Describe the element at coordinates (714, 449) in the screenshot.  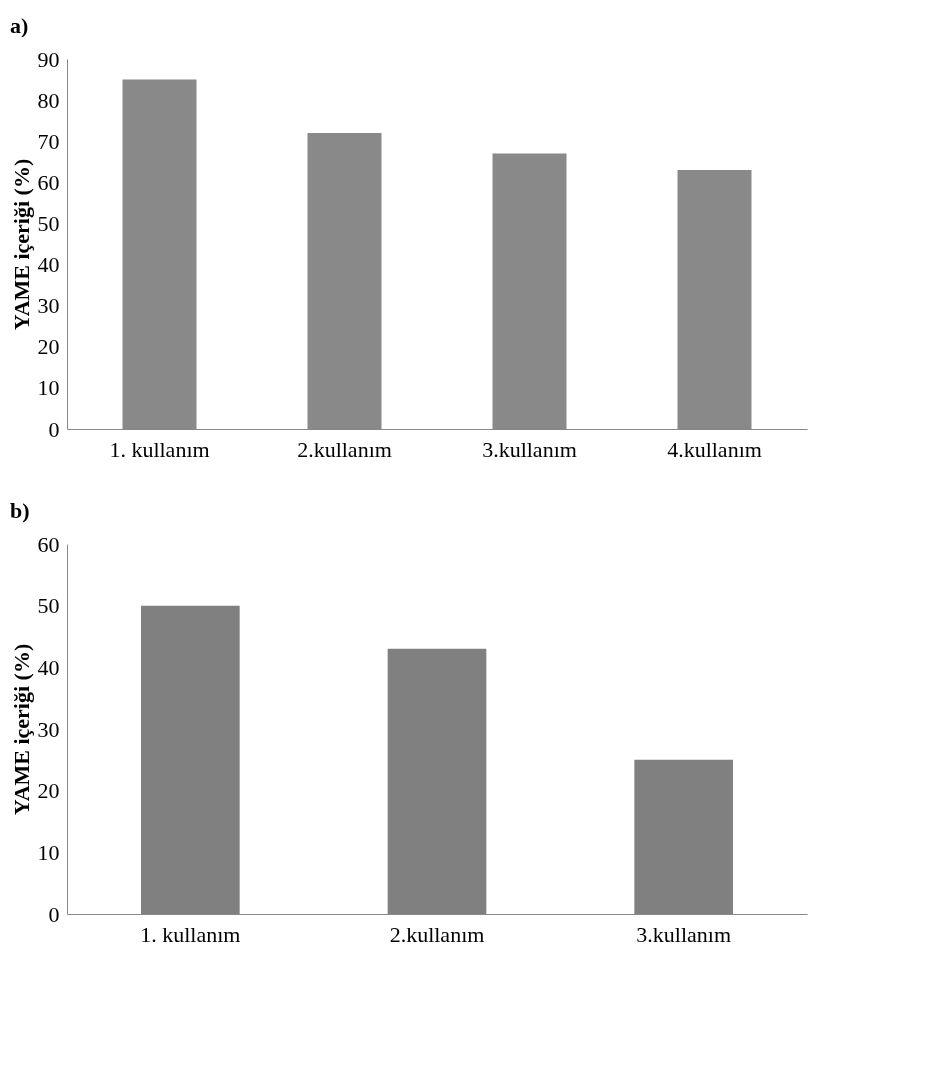
I see `x-tick-label: 4.kullanım` at that location.